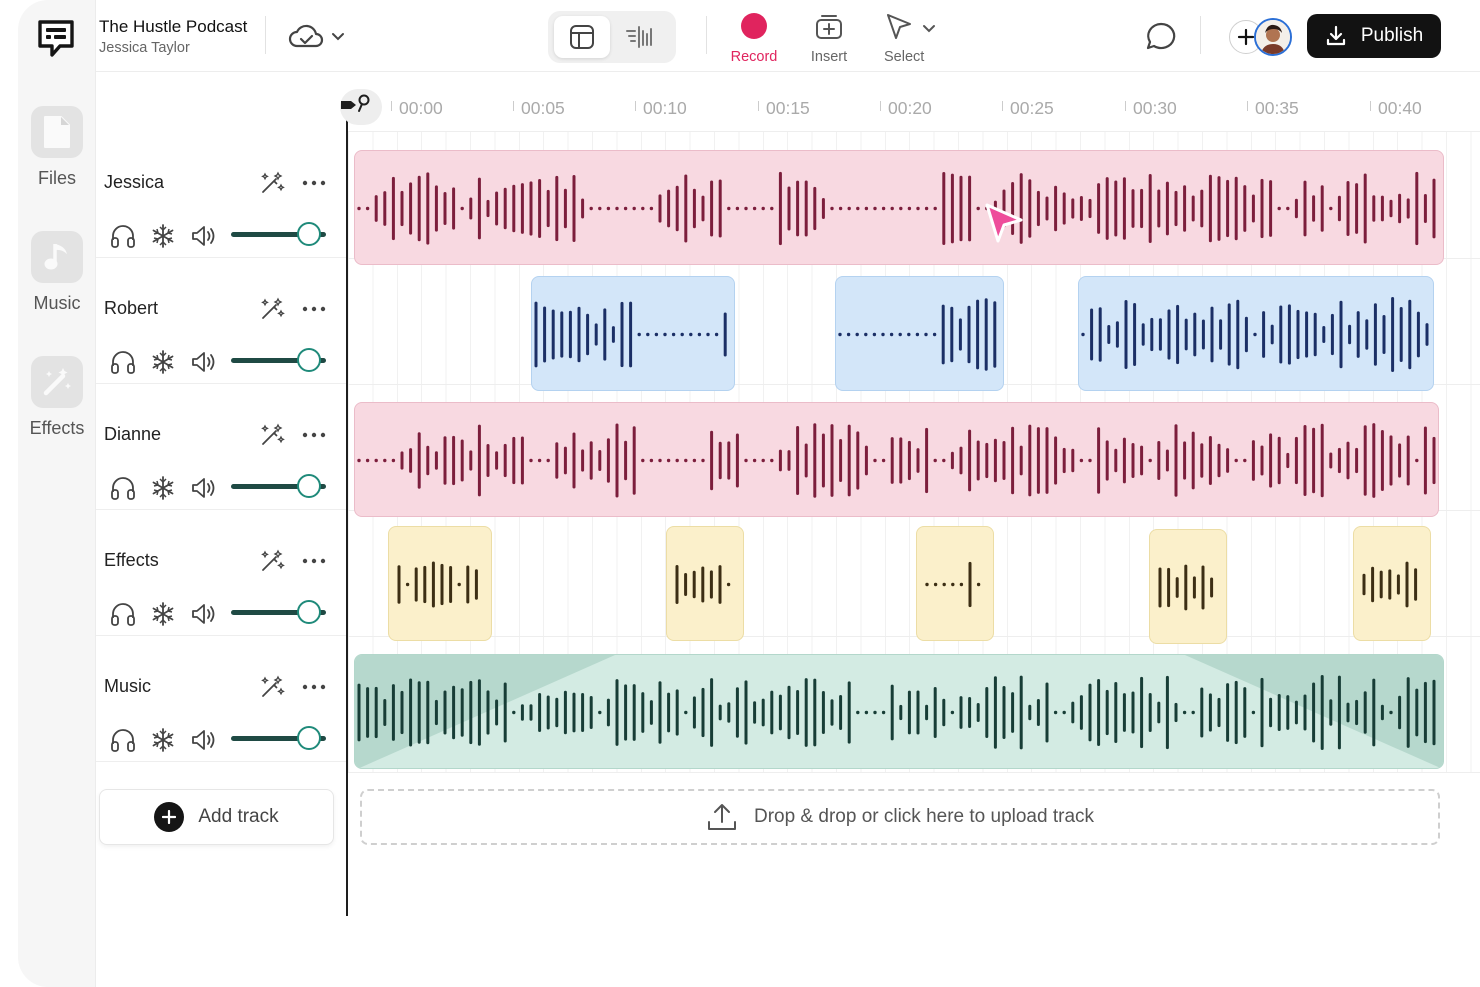 The image size is (1480, 987). Describe the element at coordinates (754, 38) in the screenshot. I see `record-button: Record` at that location.